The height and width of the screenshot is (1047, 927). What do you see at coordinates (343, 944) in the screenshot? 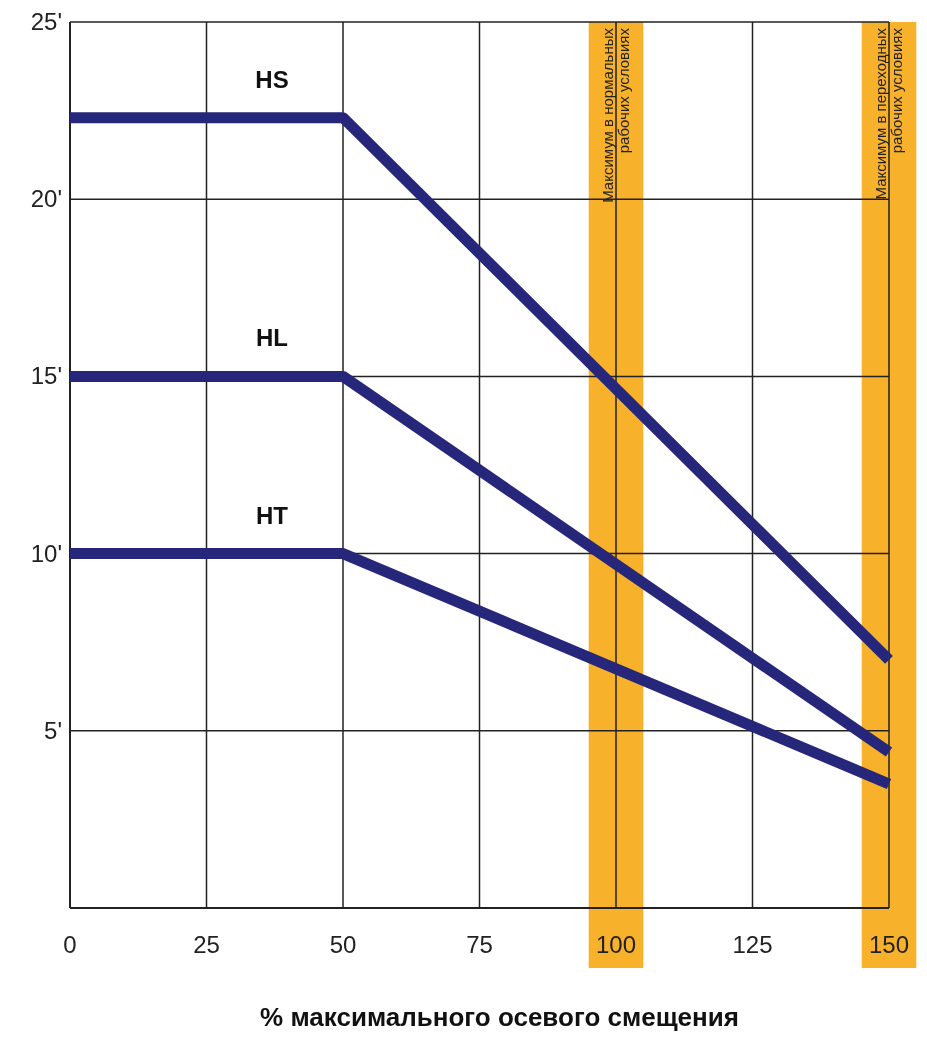
I see `x-tick-label: 50` at bounding box center [343, 944].